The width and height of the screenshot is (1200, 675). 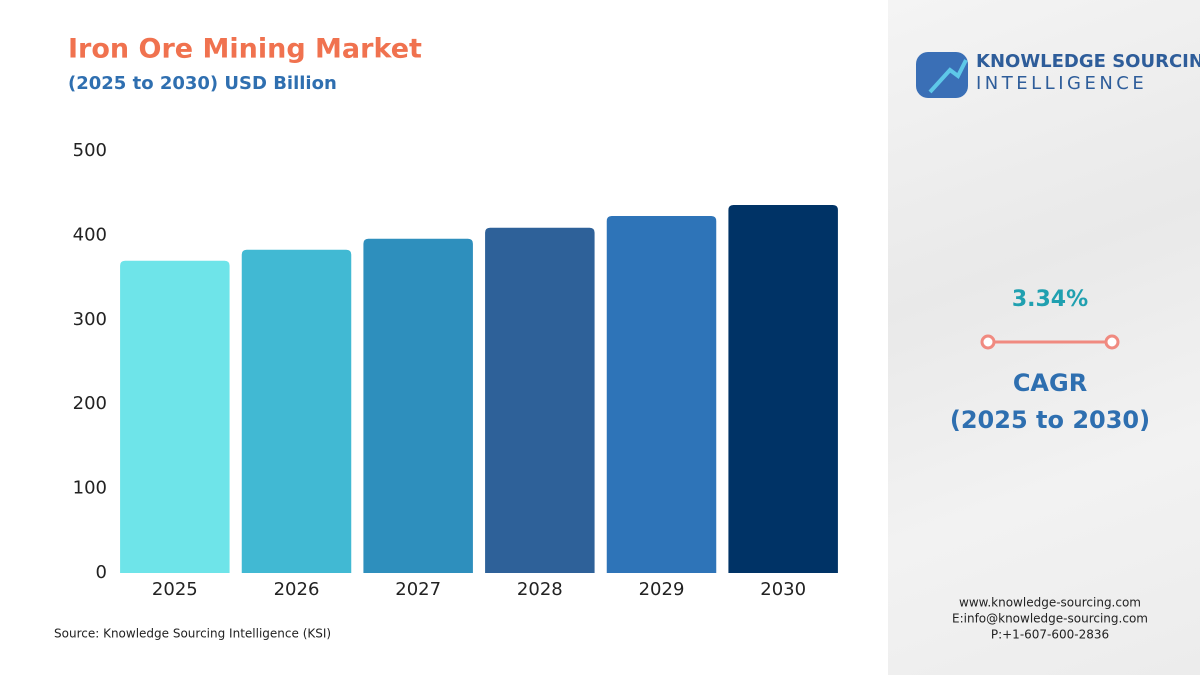 What do you see at coordinates (90, 150) in the screenshot?
I see `y-tick-label: 500` at bounding box center [90, 150].